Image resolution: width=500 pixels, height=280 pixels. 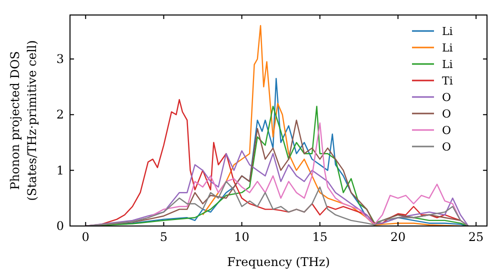 What do you see at coordinates (476, 237) in the screenshot?
I see `x-tick-label: 25` at bounding box center [476, 237].